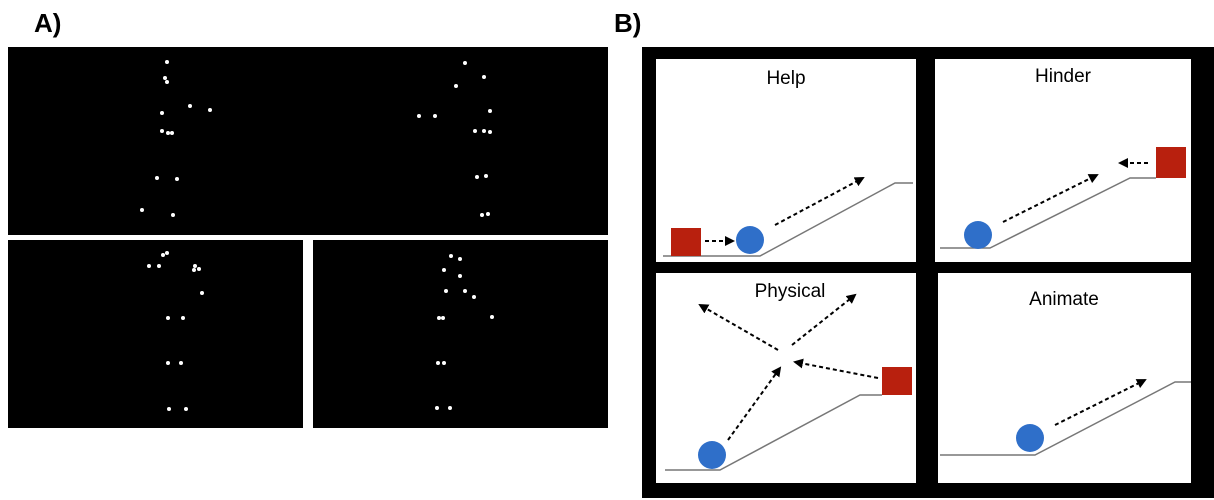  Describe the element at coordinates (790, 291) in the screenshot. I see `cell-title: Physical` at that location.